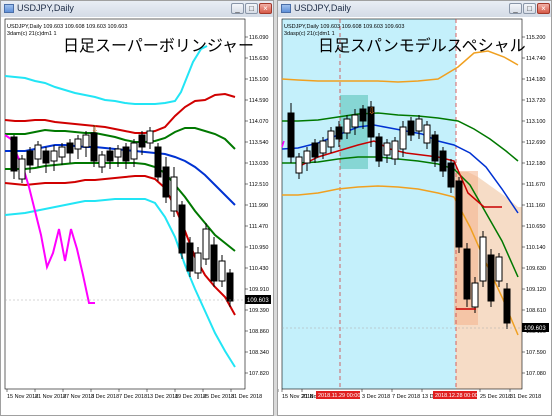 This screenshot has height=416, width=552. I want to click on price-tick-label: 109.630, so click(536, 269).